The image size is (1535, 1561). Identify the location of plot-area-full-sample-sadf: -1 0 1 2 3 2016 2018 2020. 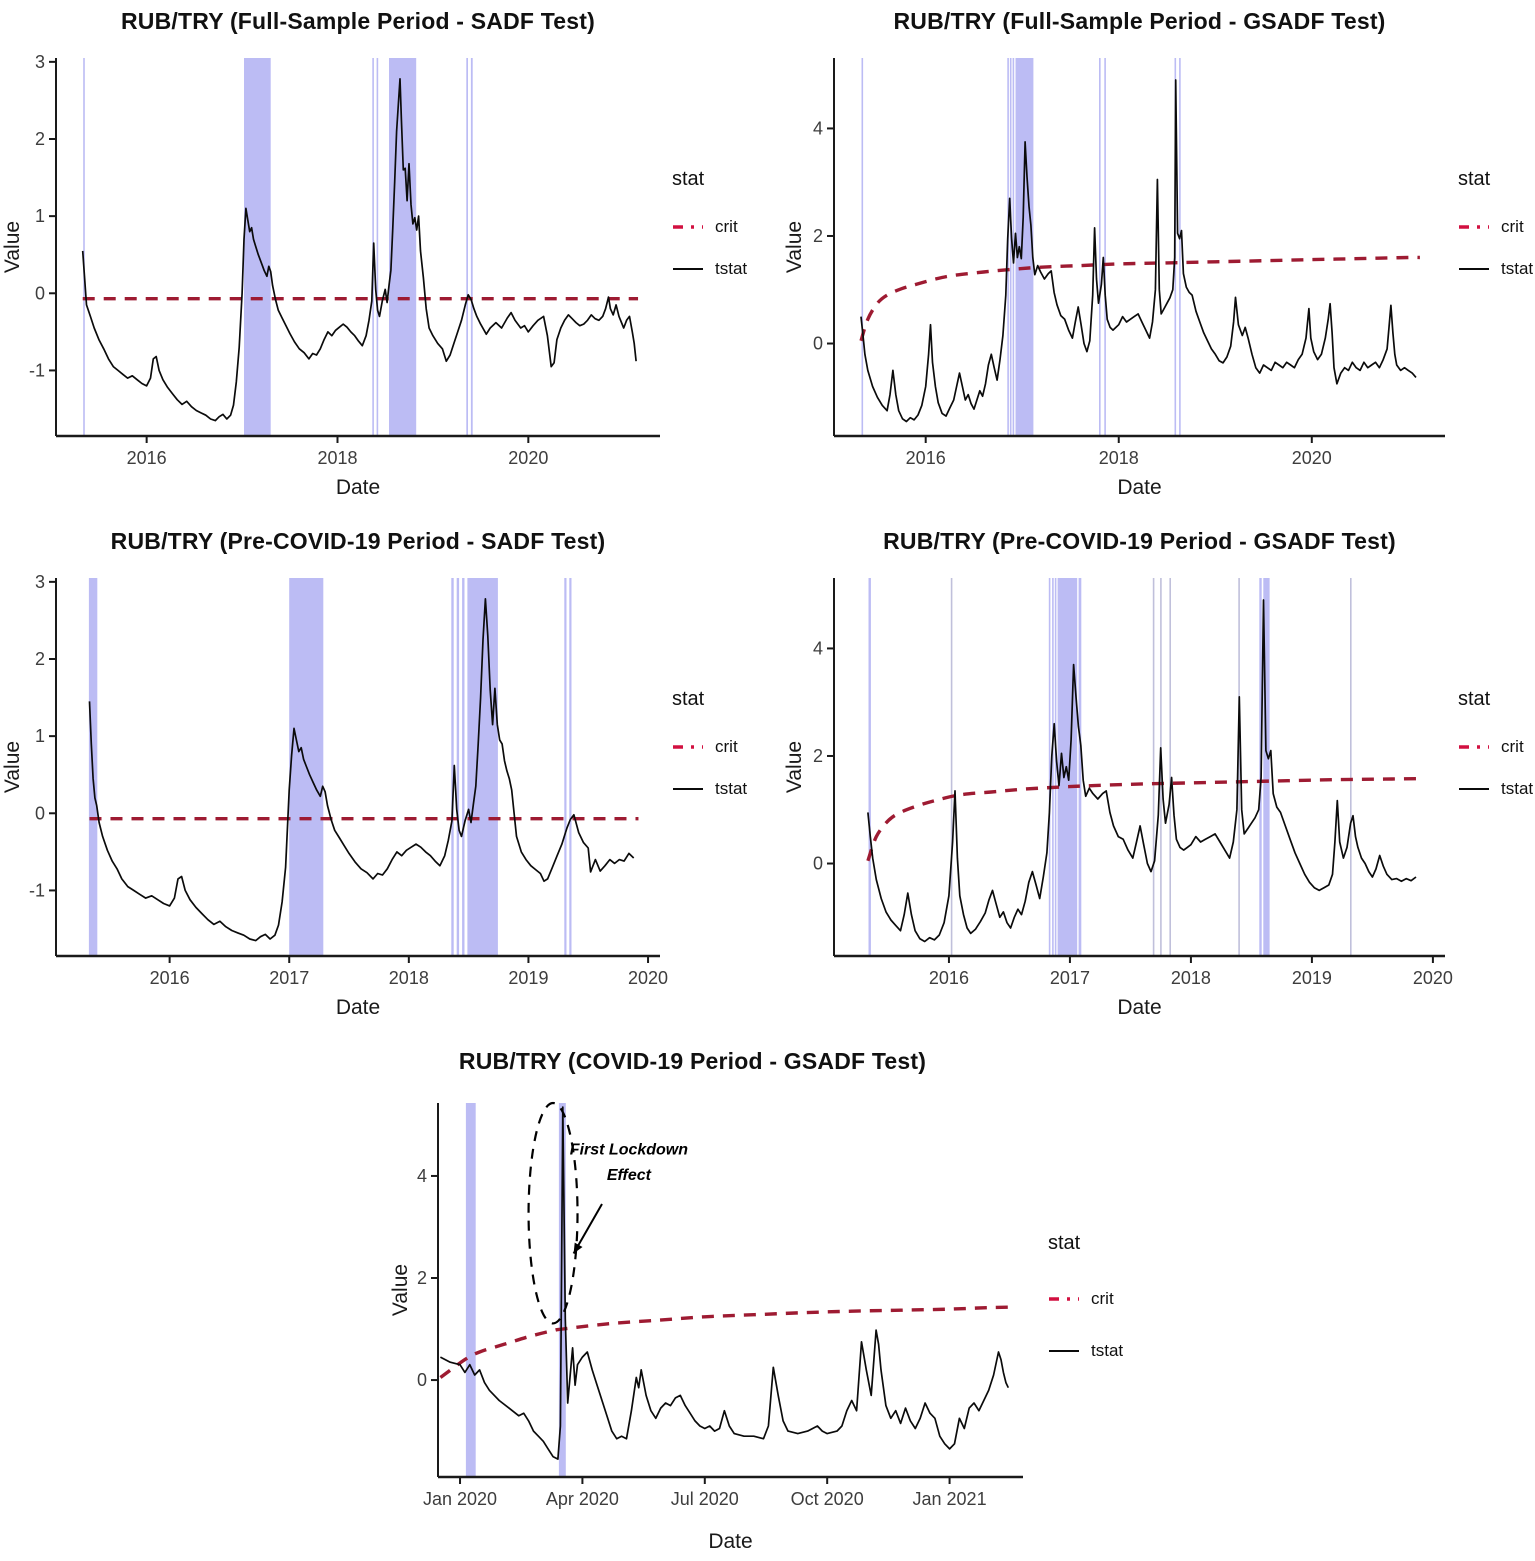
(344, 260).